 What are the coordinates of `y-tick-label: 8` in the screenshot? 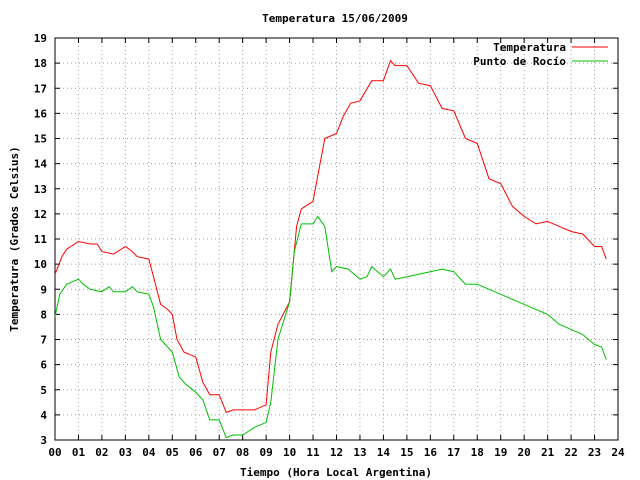 It's located at (43, 314).